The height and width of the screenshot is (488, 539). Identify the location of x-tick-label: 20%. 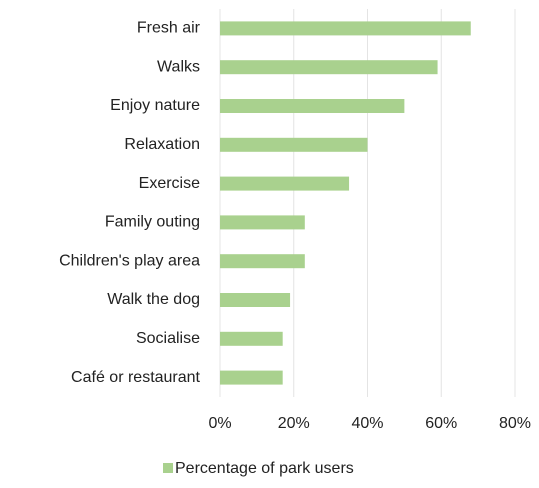
(294, 423).